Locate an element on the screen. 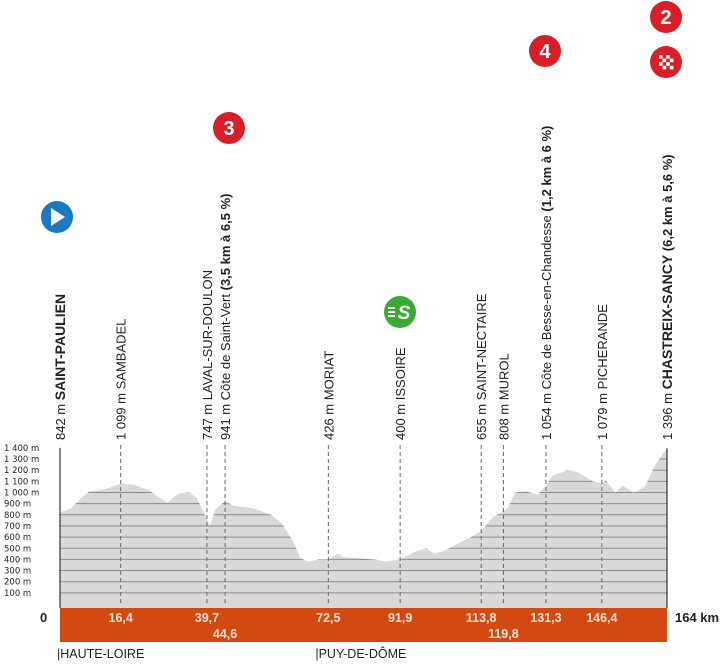  y-tick-label: 100 m is located at coordinates (17, 594).